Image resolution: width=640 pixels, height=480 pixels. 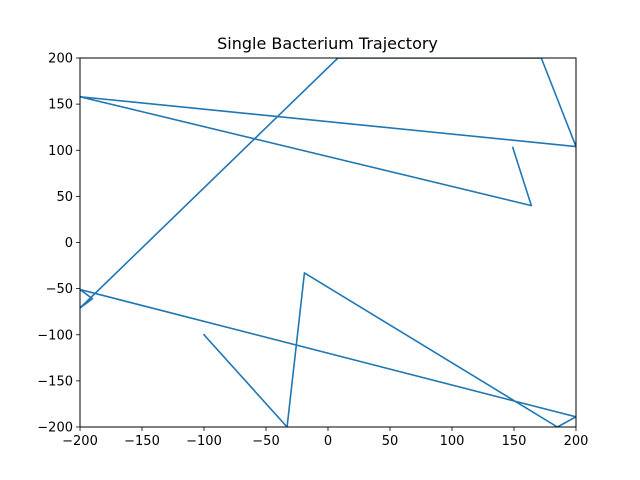 What do you see at coordinates (328, 441) in the screenshot?
I see `x-tick-label: 0` at bounding box center [328, 441].